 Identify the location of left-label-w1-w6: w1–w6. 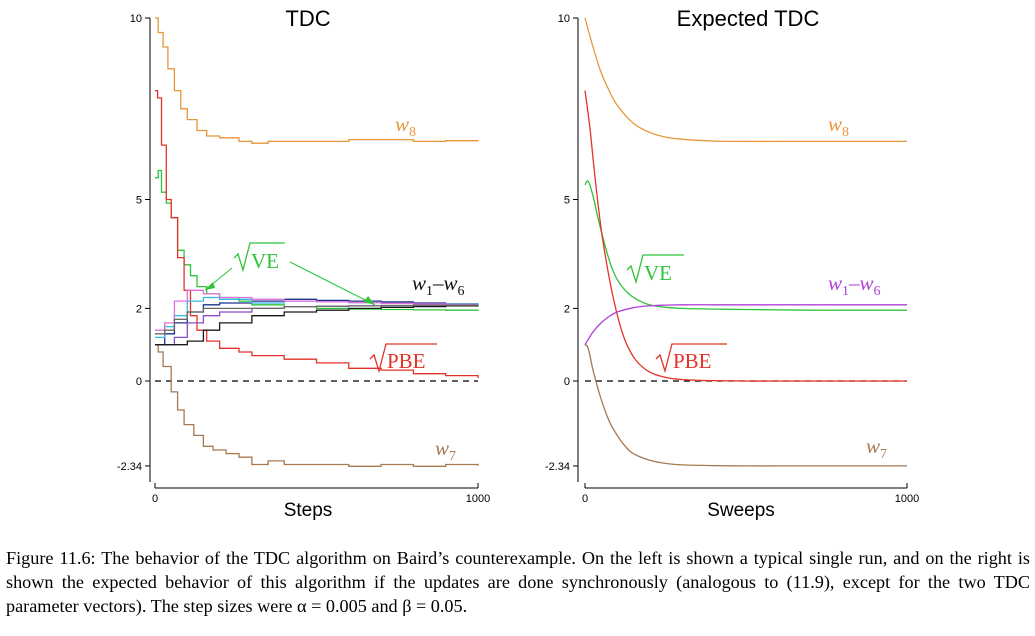
(438, 285).